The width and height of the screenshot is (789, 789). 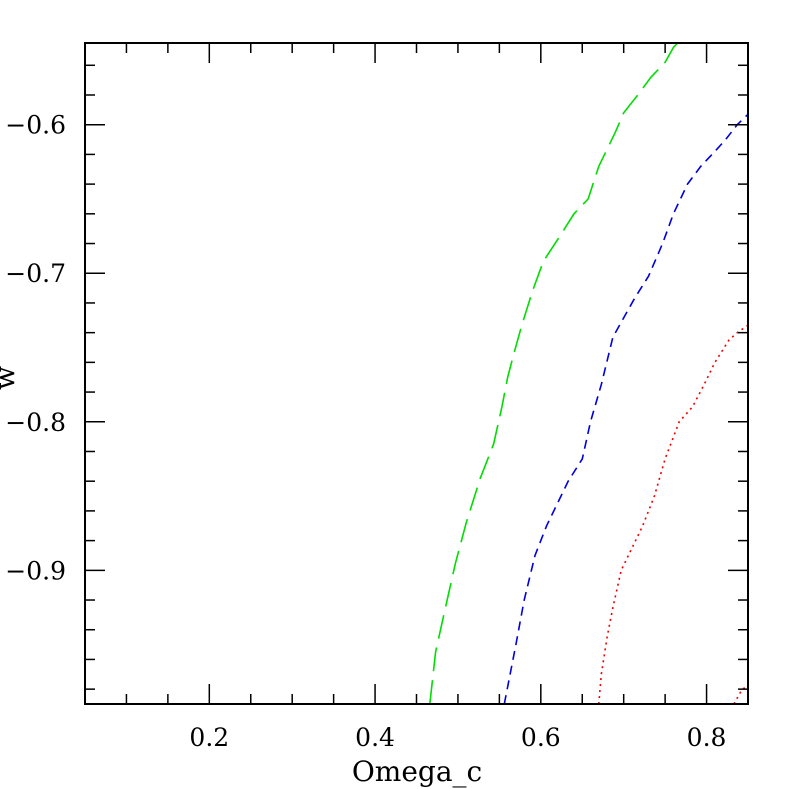 What do you see at coordinates (541, 737) in the screenshot?
I see `x-tick-label: 0.6` at bounding box center [541, 737].